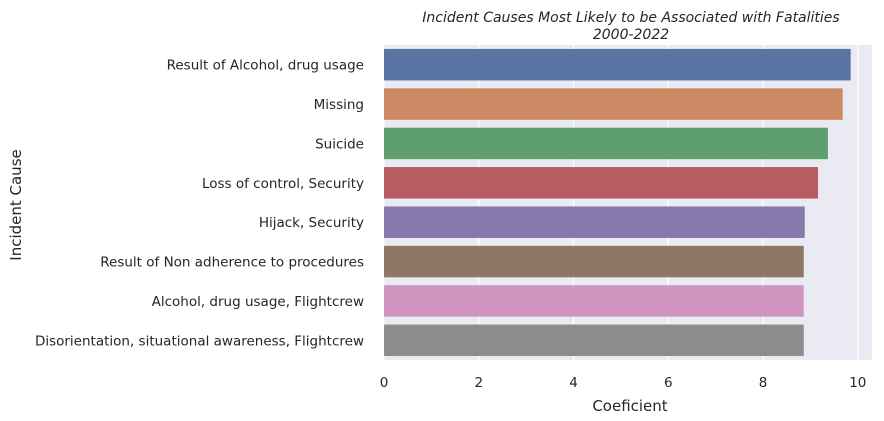  What do you see at coordinates (668, 383) in the screenshot?
I see `x-tick-label: 6` at bounding box center [668, 383].